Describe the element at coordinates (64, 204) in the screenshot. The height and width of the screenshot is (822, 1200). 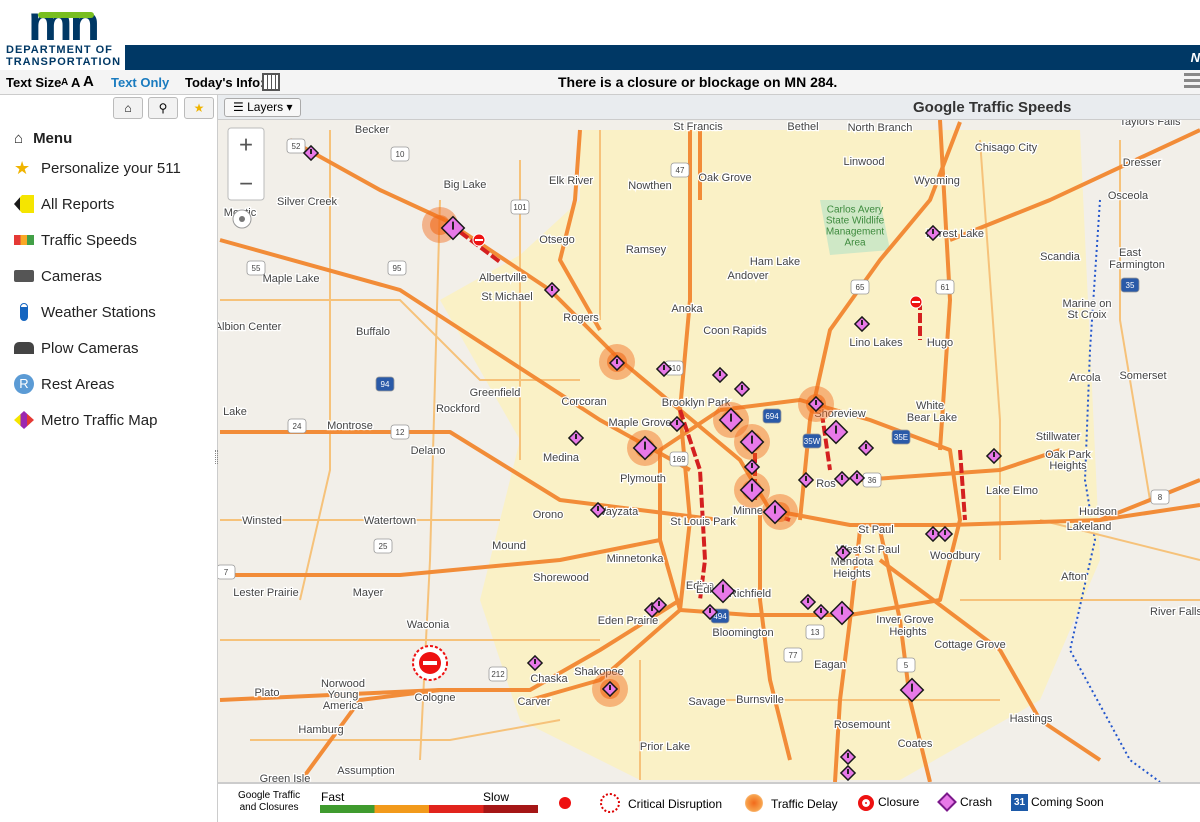
I see `menu-item: All Reports` at that location.